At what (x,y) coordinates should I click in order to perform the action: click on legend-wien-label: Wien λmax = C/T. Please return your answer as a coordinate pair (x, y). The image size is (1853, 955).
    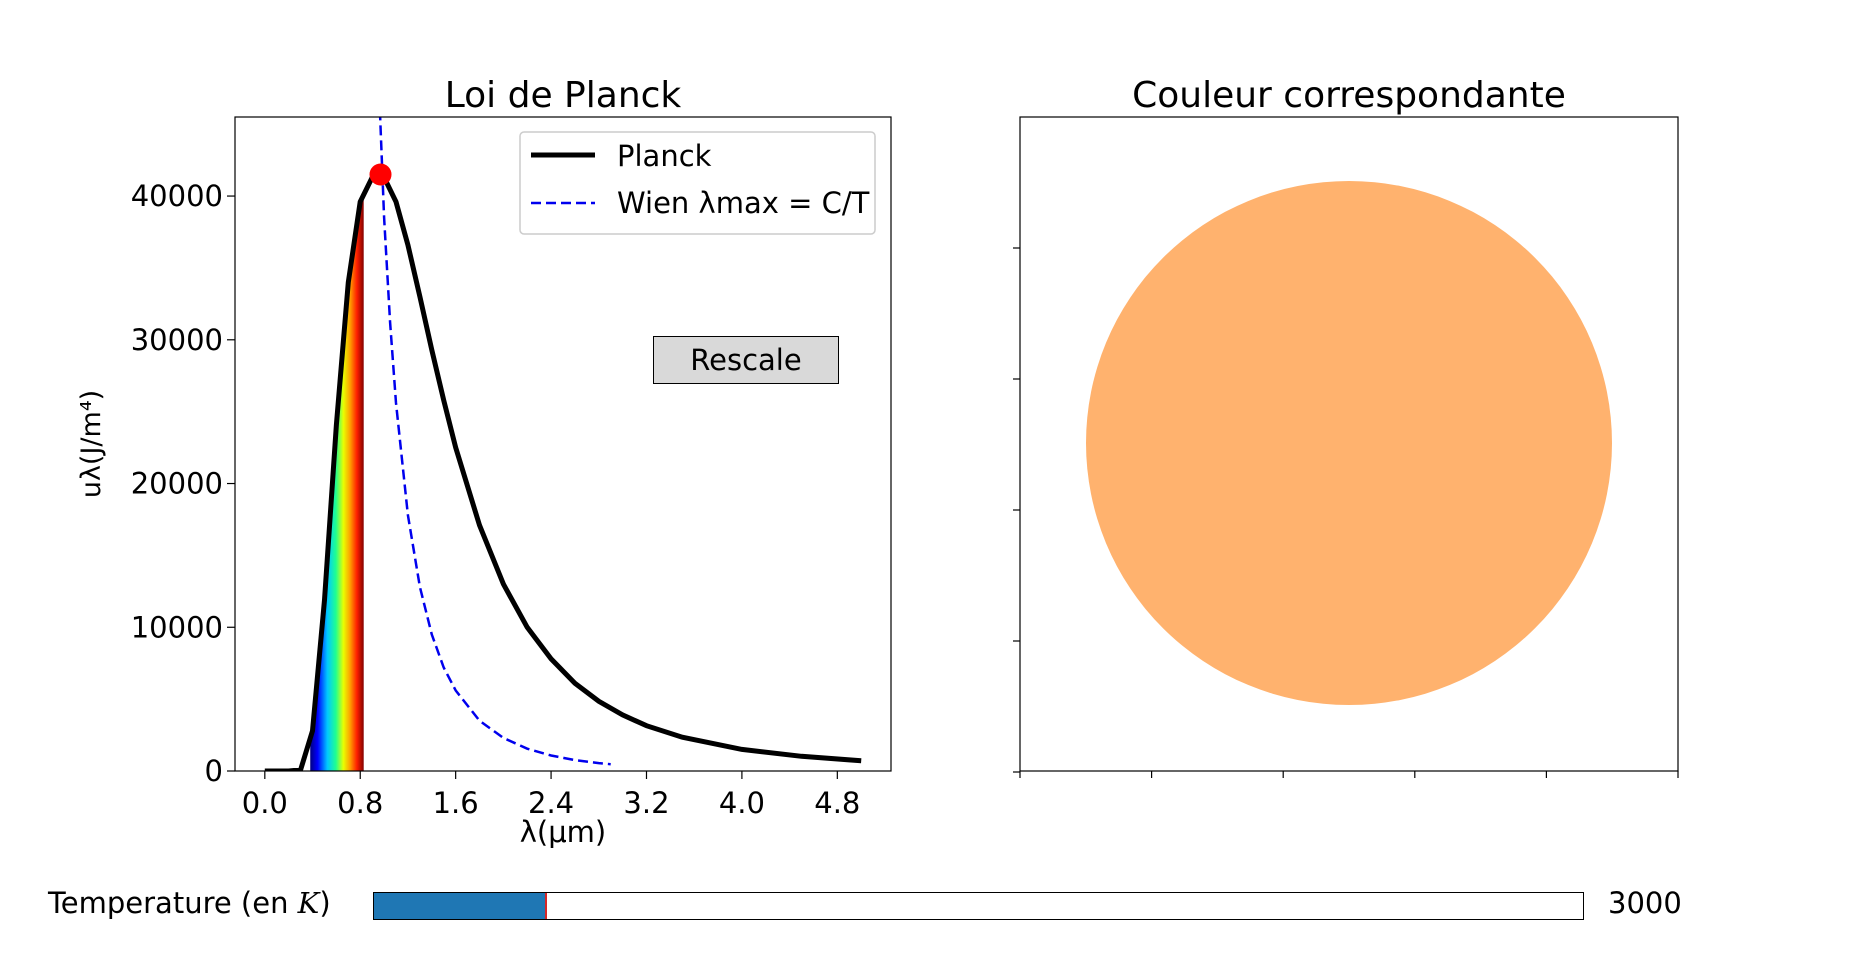
    Looking at the image, I should click on (743, 203).